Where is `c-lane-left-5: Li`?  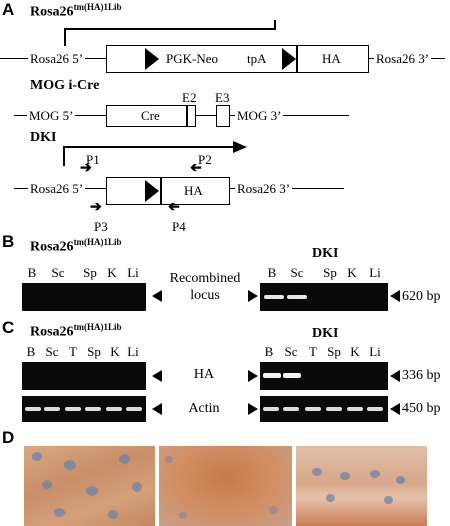
c-lane-left-5: Li is located at coordinates (133, 351).